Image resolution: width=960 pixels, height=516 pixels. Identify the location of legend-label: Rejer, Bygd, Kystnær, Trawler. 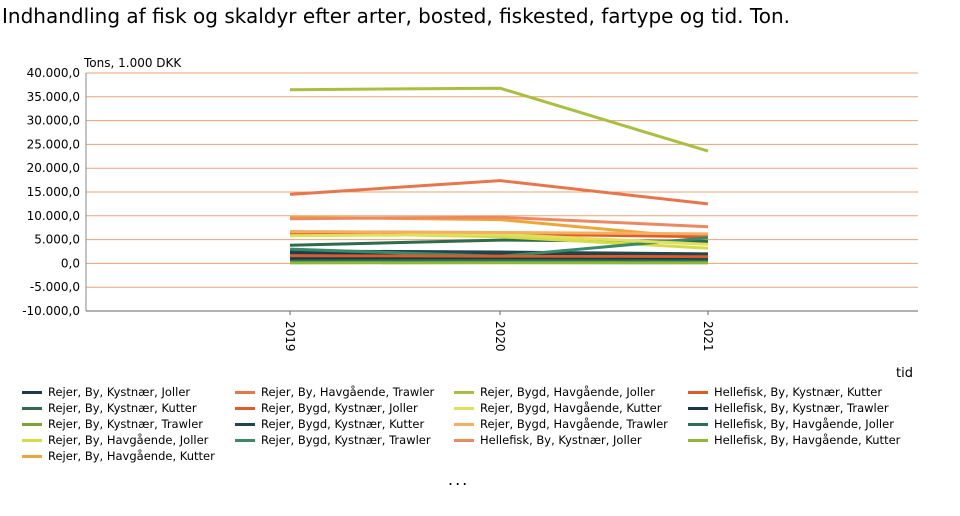
(346, 440).